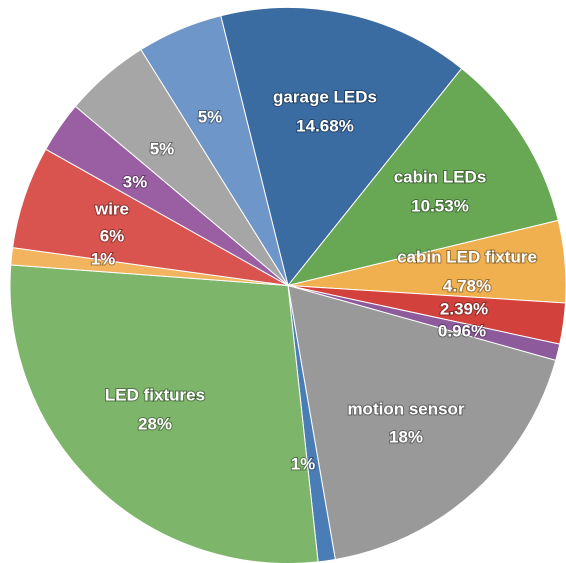 The height and width of the screenshot is (563, 566). Describe the element at coordinates (467, 285) in the screenshot. I see `value-label: 4.78%` at that location.